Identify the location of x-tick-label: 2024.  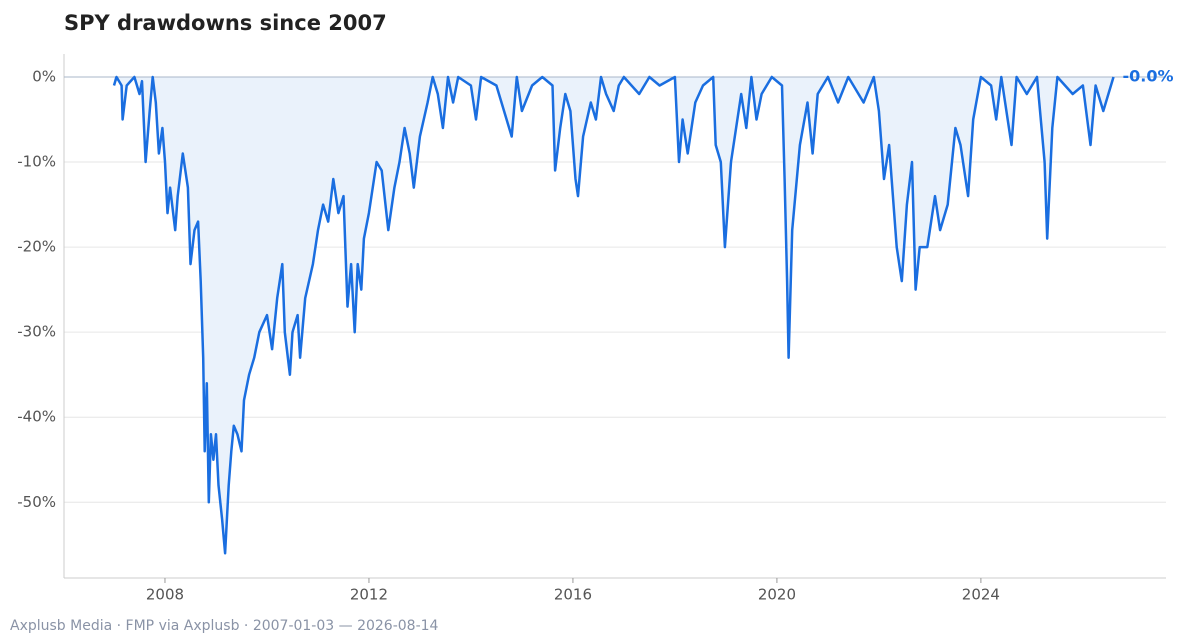
(981, 595).